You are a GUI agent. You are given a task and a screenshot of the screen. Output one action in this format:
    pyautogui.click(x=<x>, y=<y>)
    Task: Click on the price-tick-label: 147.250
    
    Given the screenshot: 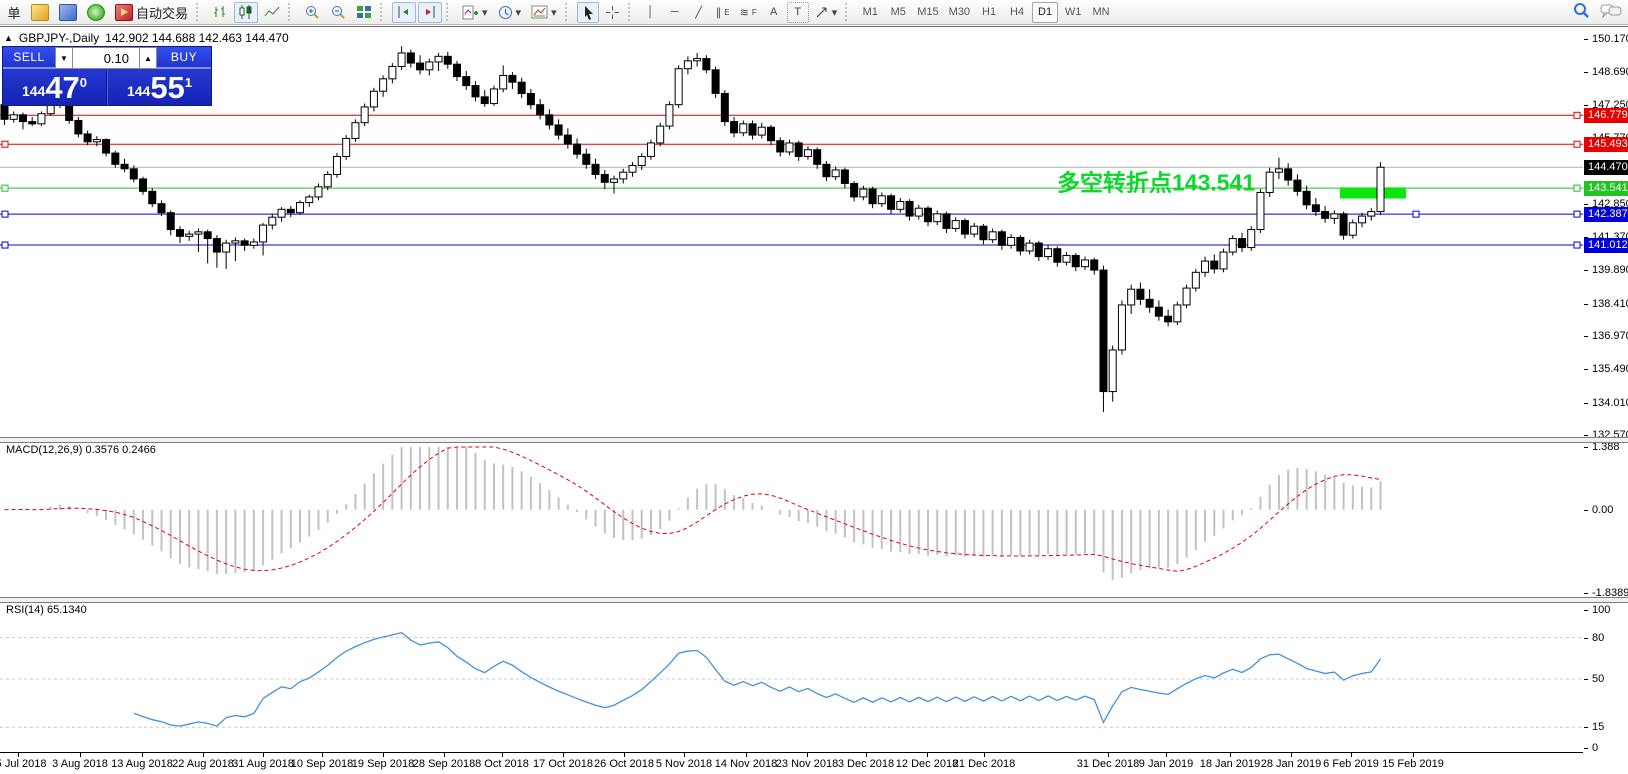 What is the action you would take?
    pyautogui.click(x=1610, y=104)
    